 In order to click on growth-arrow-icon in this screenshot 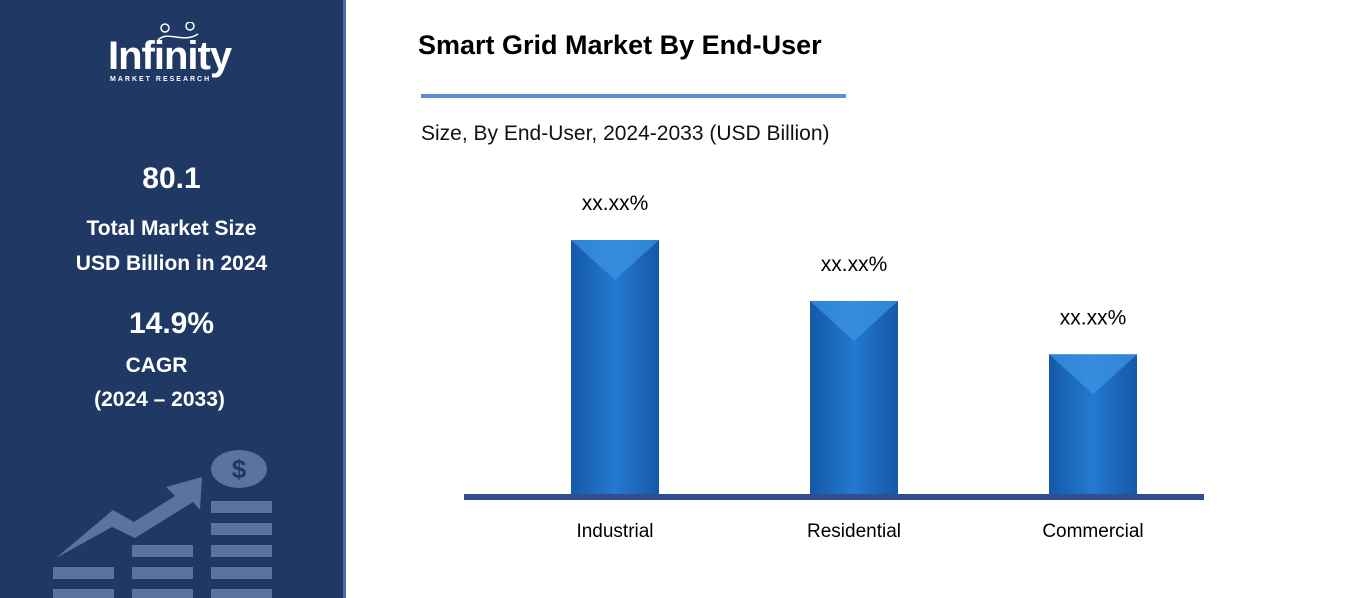, I will do `click(129, 517)`.